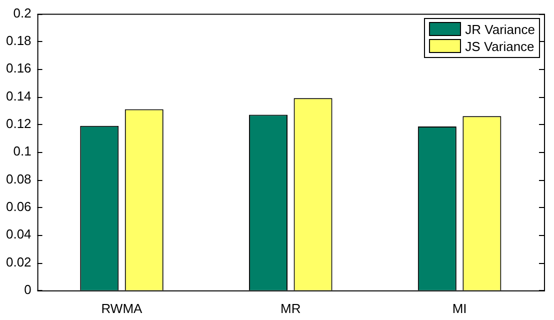 This screenshot has height=320, width=554. I want to click on y-tick-label: 0.1, so click(22, 151).